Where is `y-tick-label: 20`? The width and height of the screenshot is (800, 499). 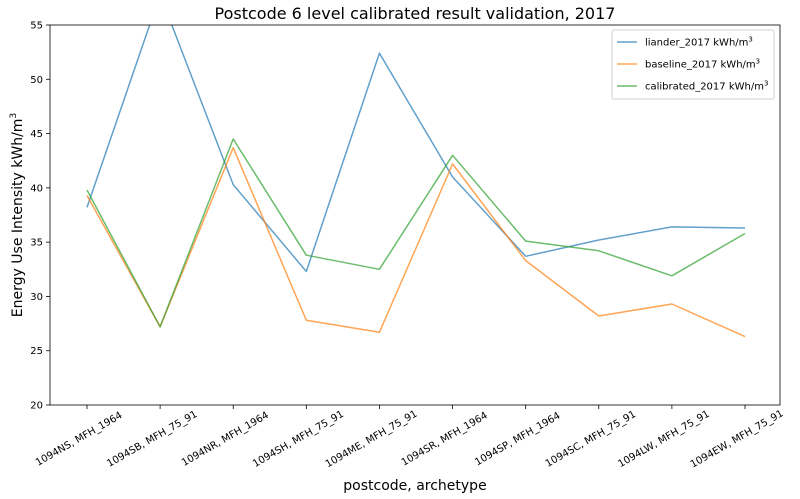 y-tick-label: 20 is located at coordinates (36, 406).